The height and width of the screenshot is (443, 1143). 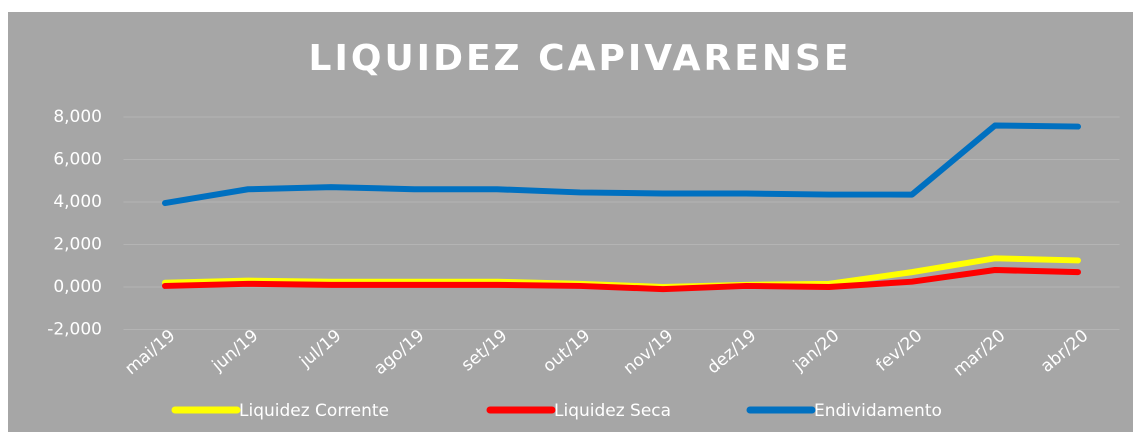 I want to click on legend-label: Endividamento, so click(x=878, y=411).